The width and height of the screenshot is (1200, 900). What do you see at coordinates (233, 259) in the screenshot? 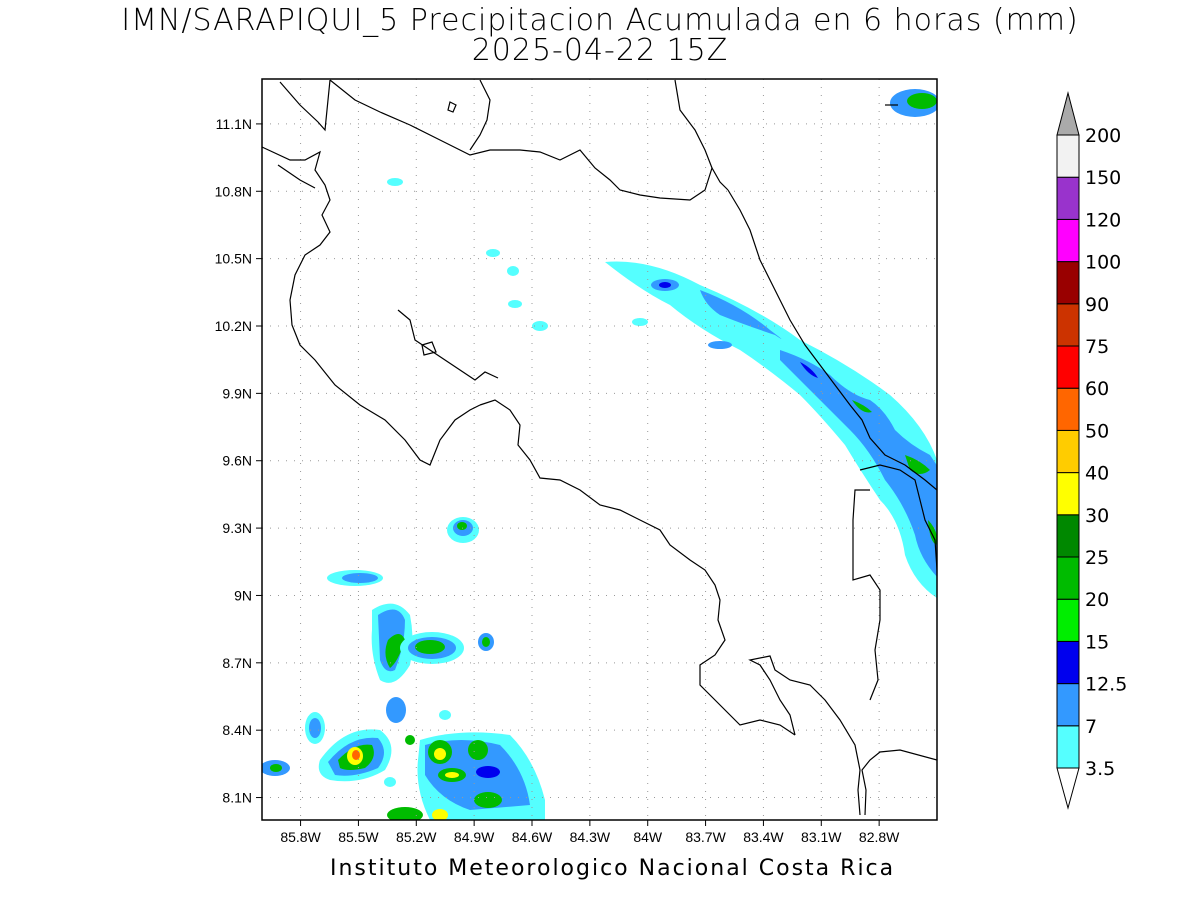
I see `y-tick-label: 10.5N` at bounding box center [233, 259].